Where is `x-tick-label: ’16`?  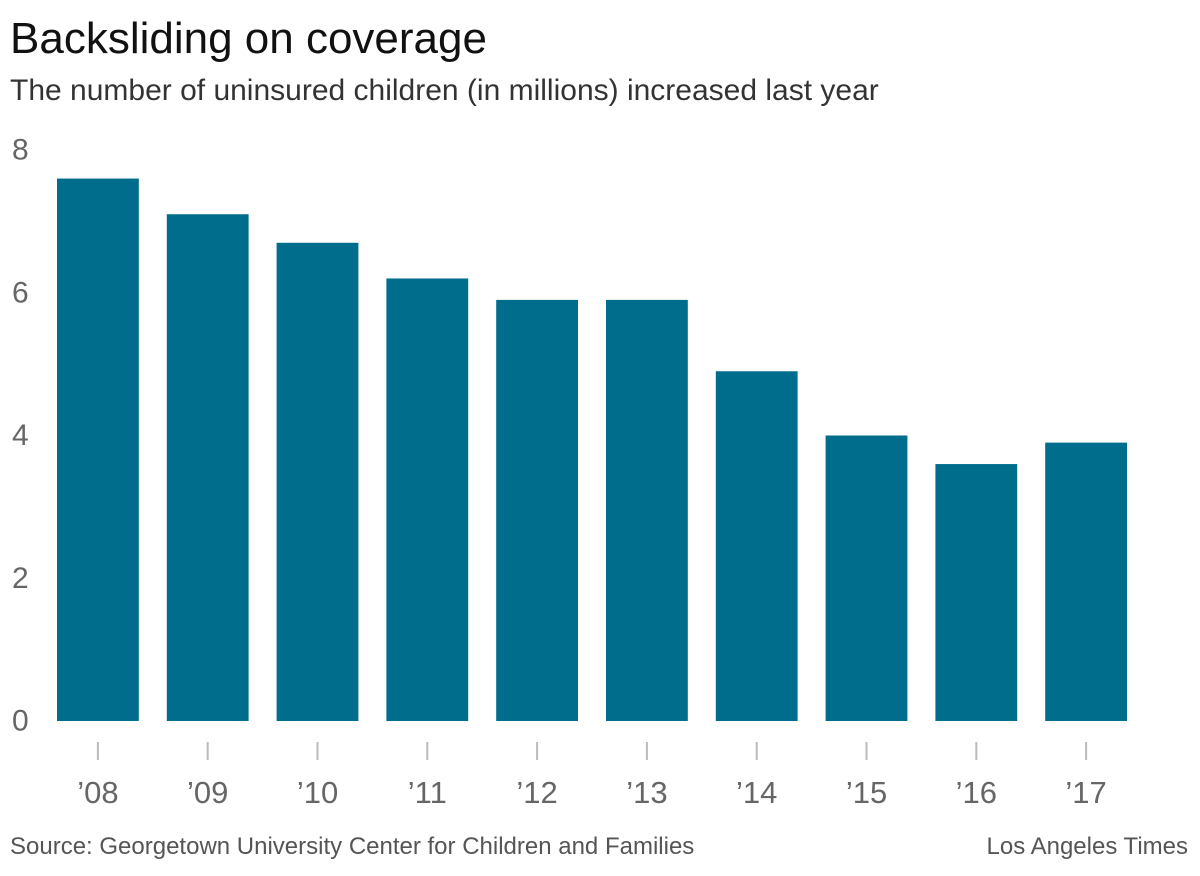 x-tick-label: ’16 is located at coordinates (976, 792).